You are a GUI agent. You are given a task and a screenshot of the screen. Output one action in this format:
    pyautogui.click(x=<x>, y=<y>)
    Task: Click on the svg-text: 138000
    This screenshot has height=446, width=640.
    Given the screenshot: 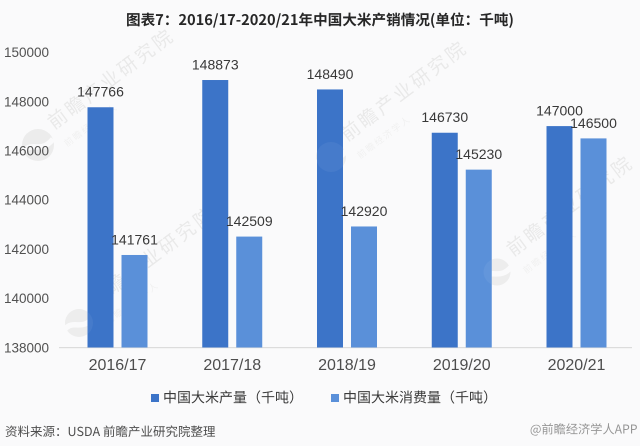 What is the action you would take?
    pyautogui.click(x=26, y=347)
    